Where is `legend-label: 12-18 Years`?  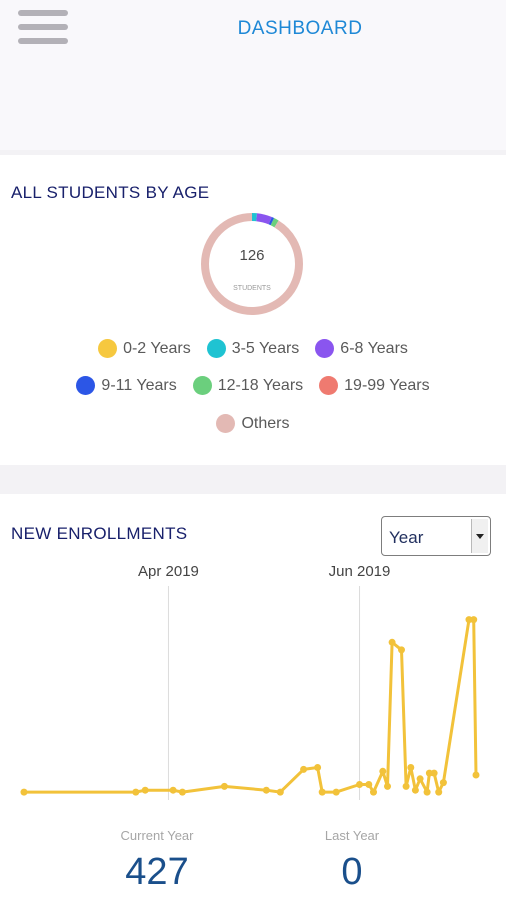 legend-label: 12-18 Years is located at coordinates (260, 385).